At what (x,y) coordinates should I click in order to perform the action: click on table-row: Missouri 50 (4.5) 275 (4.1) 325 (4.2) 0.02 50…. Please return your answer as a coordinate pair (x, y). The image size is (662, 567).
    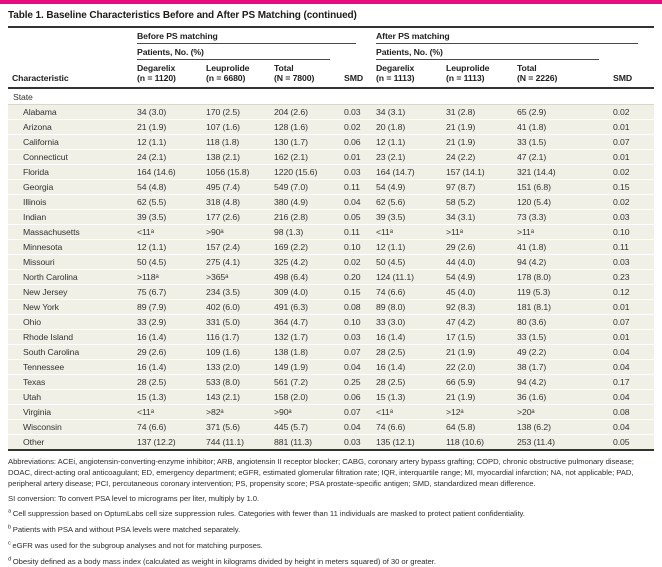
    Looking at the image, I should click on (331, 262).